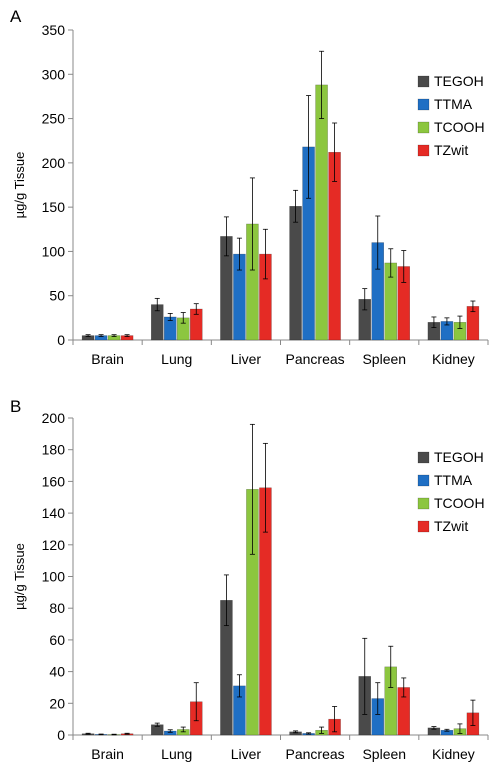  What do you see at coordinates (54, 74) in the screenshot?
I see `y-tick-label: 300` at bounding box center [54, 74].